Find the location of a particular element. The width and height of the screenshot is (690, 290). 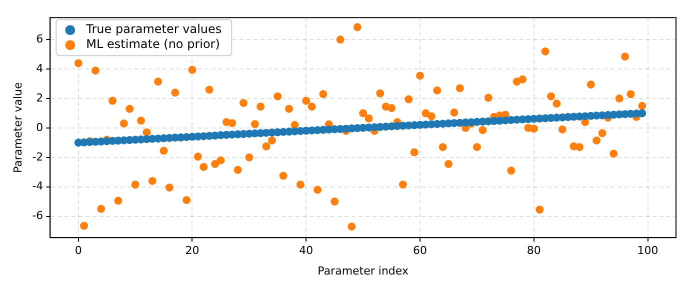

y-tick-label: 0 is located at coordinates (40, 127).